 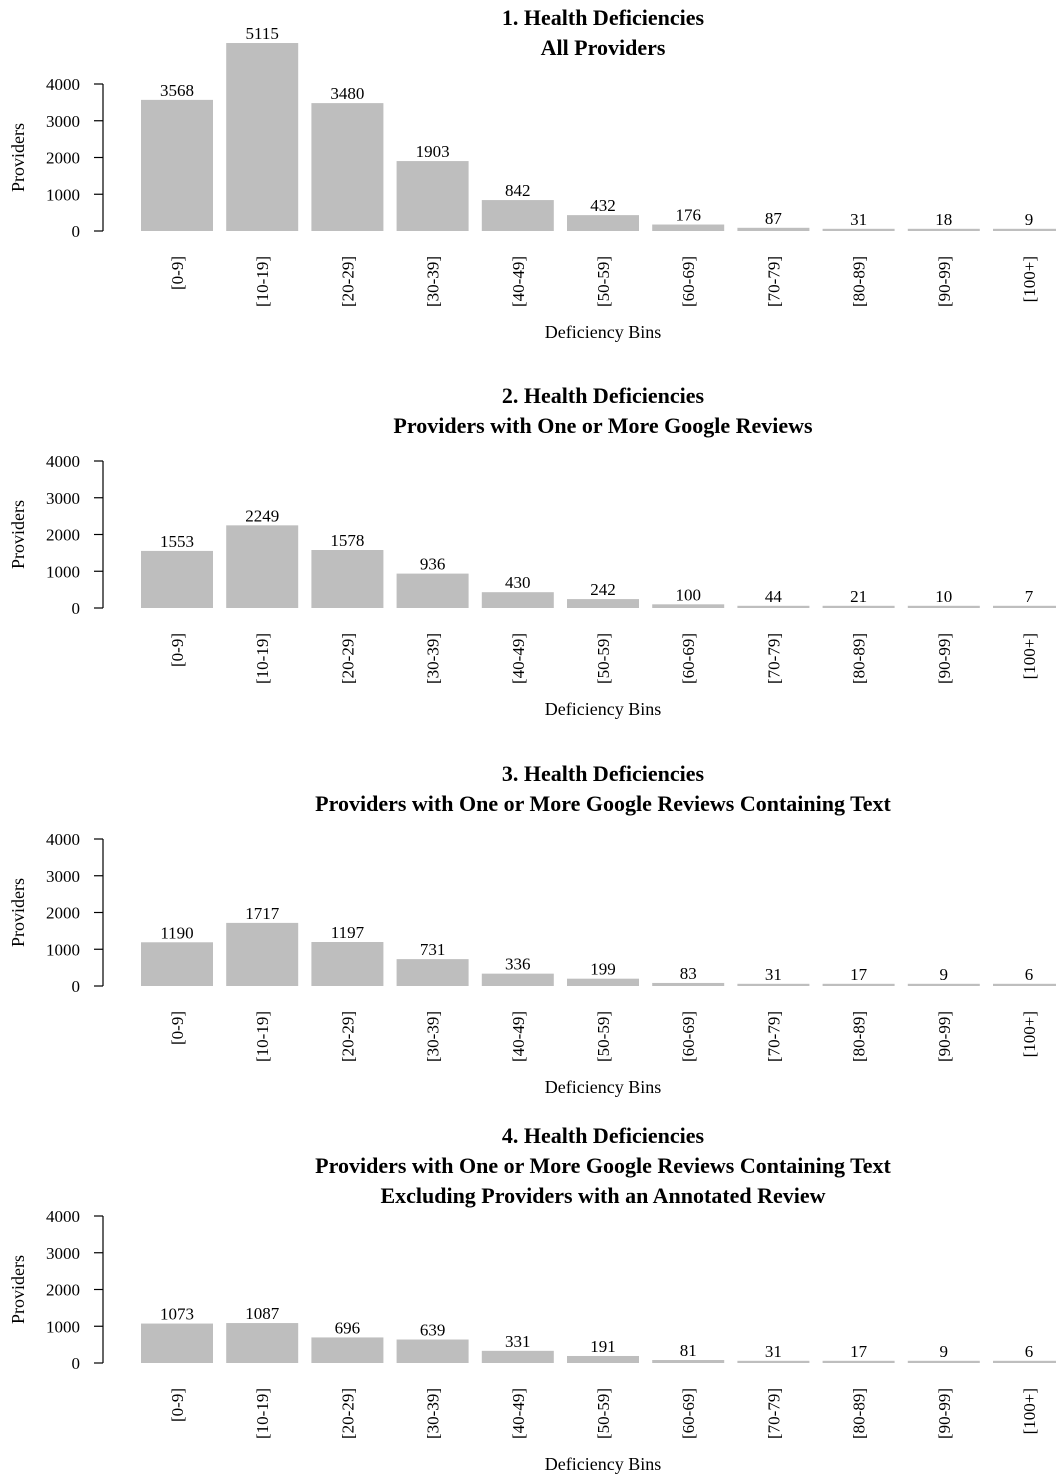 What do you see at coordinates (603, 1135) in the screenshot?
I see `chart-title: 4. Health Deficiencies` at bounding box center [603, 1135].